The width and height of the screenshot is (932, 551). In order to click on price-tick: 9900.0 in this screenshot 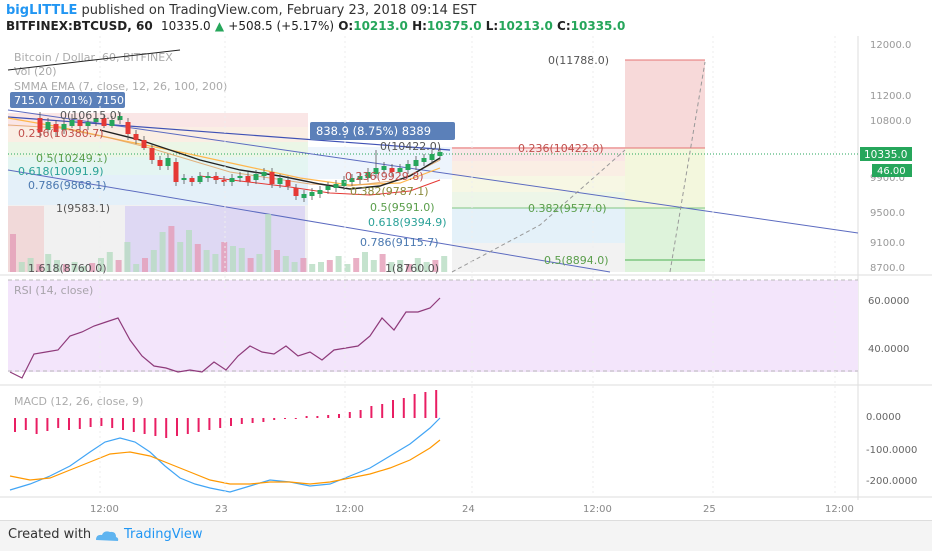, I will do `click(887, 178)`.